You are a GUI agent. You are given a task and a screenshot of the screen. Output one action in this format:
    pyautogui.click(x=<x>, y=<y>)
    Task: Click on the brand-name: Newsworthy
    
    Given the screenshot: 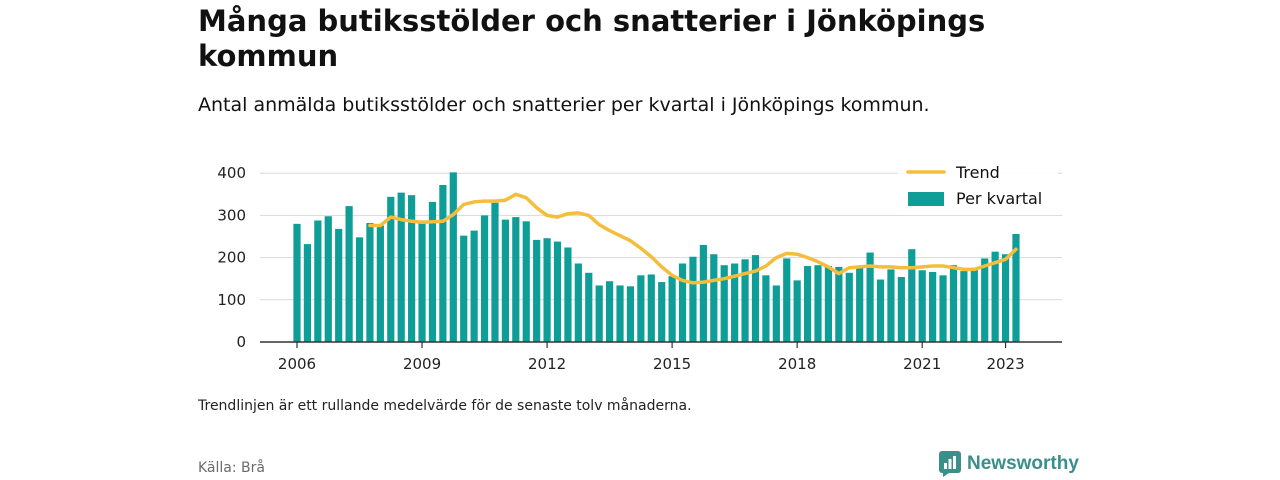 What is the action you would take?
    pyautogui.click(x=1023, y=463)
    